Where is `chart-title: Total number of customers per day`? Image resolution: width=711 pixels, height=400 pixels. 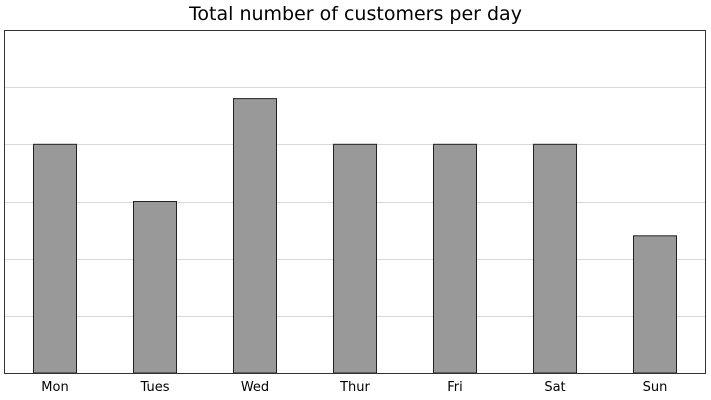
chart-title: Total number of customers per day is located at coordinates (355, 14).